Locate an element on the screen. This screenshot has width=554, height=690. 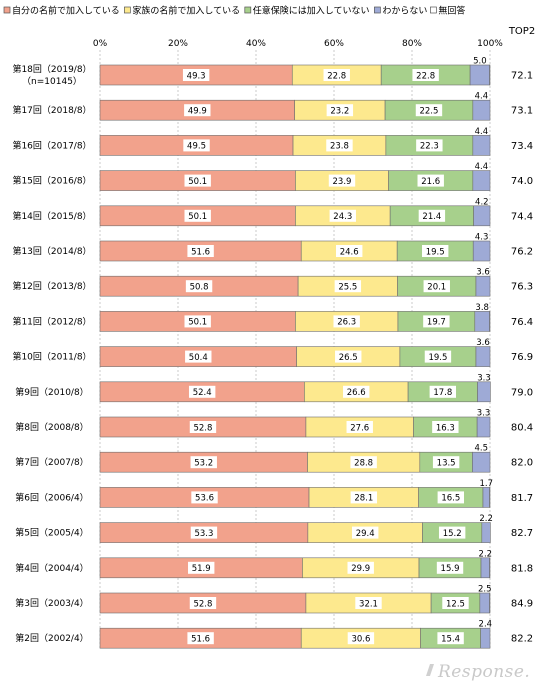
data-label: 23.9 is located at coordinates (342, 182).